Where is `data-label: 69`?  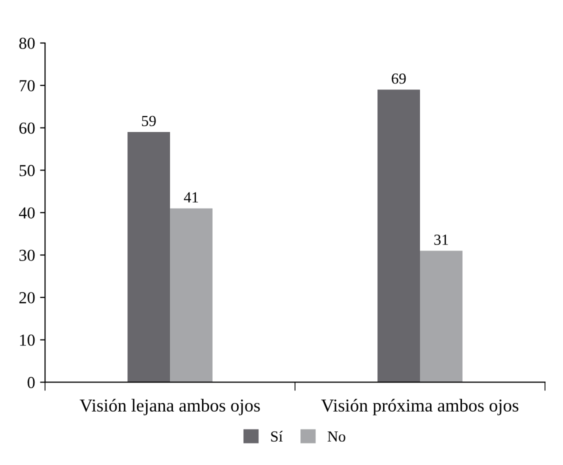 data-label: 69 is located at coordinates (399, 79).